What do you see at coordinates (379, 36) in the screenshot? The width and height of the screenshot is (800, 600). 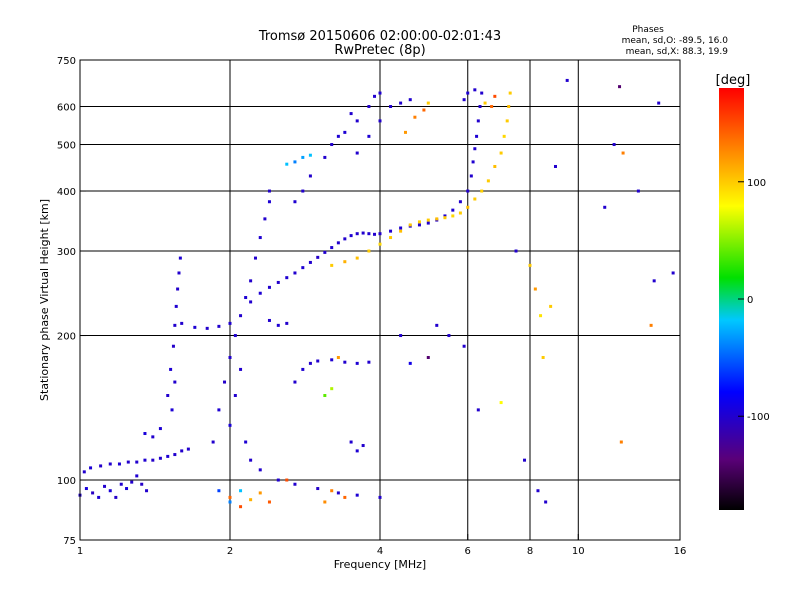 I see `chart-title: Tromsø 20150606 02:00:00-02:01:43` at bounding box center [379, 36].